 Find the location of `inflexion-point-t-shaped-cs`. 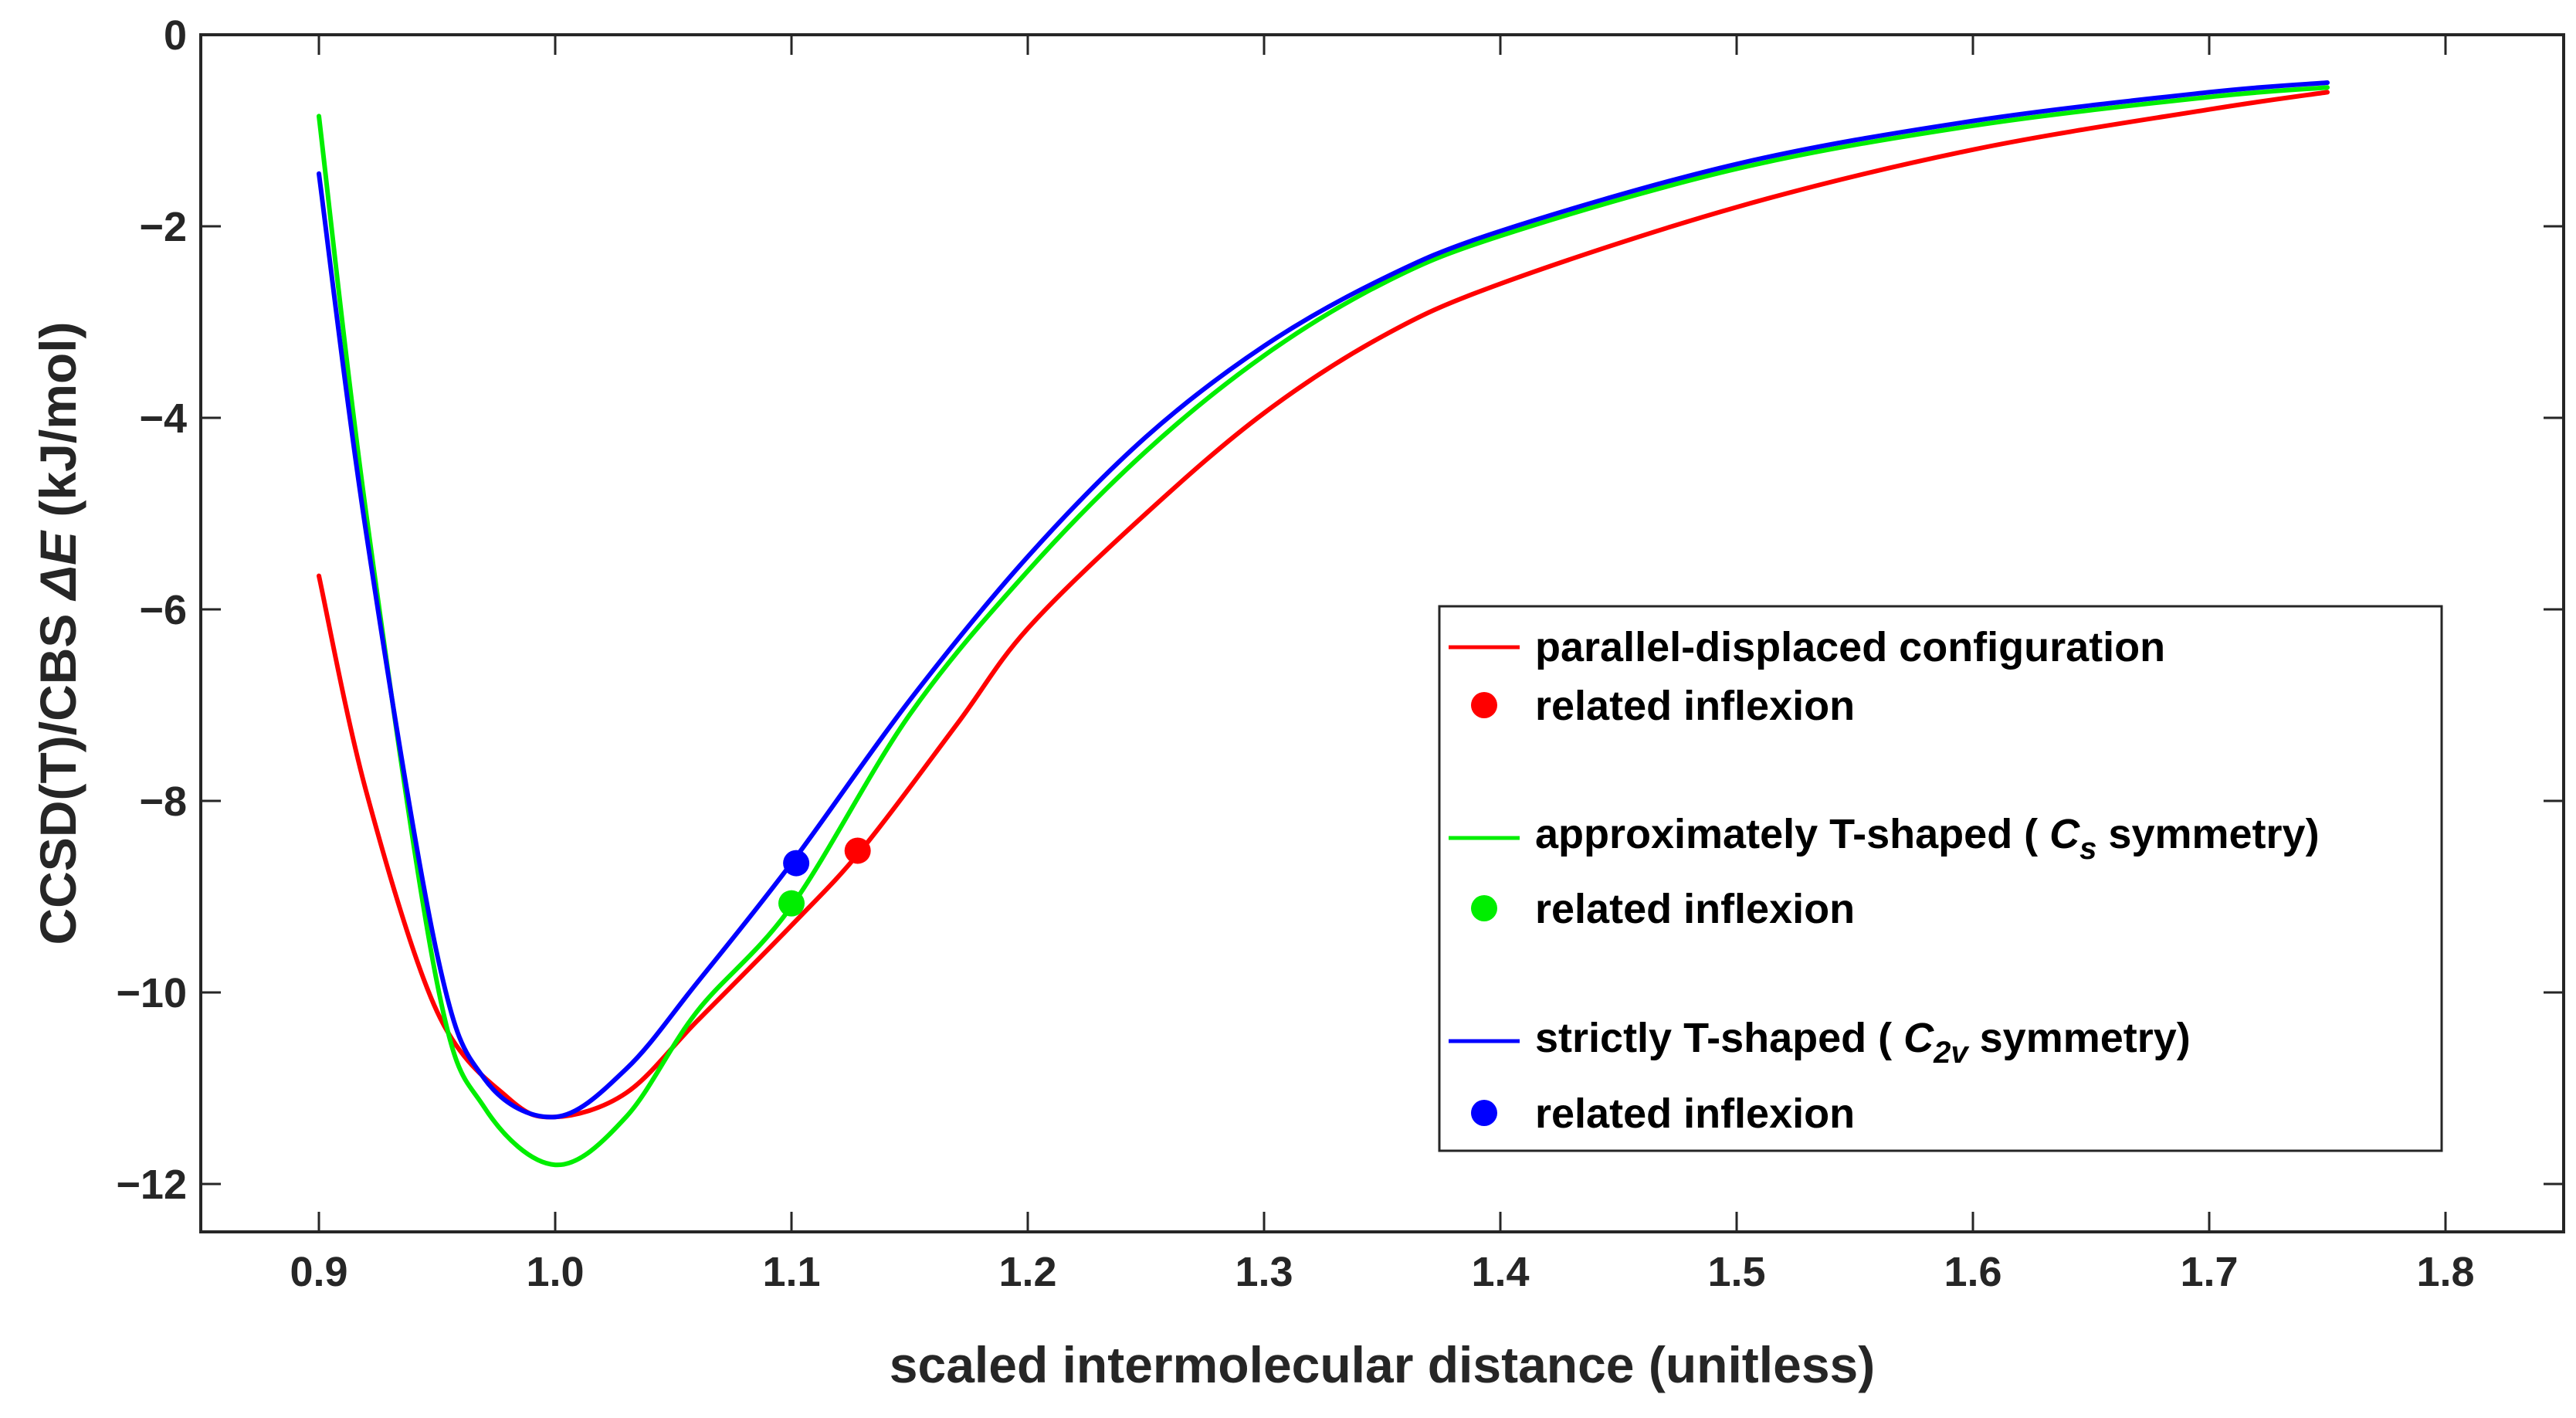

inflexion-point-t-shaped-cs is located at coordinates (791, 903).